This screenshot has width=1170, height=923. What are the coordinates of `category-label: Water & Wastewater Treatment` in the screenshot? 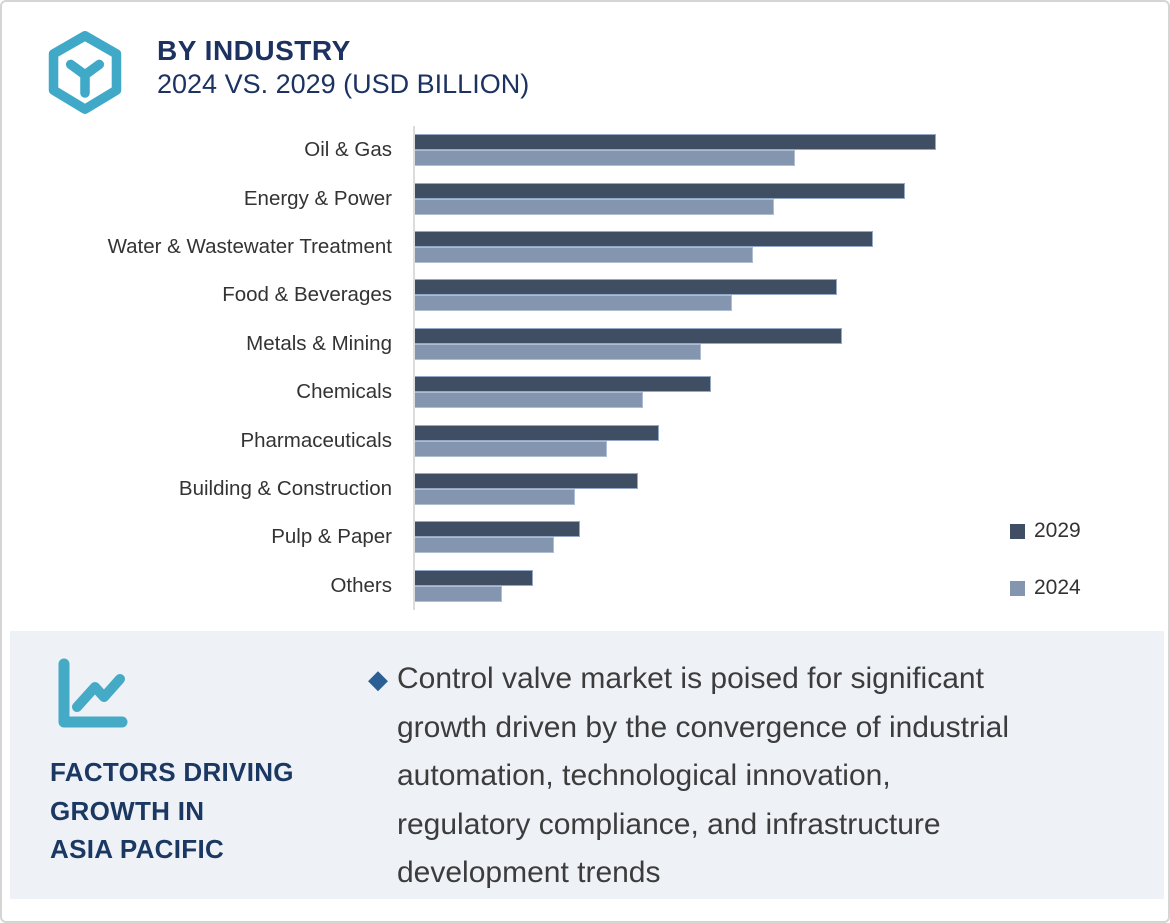 It's located at (249, 246).